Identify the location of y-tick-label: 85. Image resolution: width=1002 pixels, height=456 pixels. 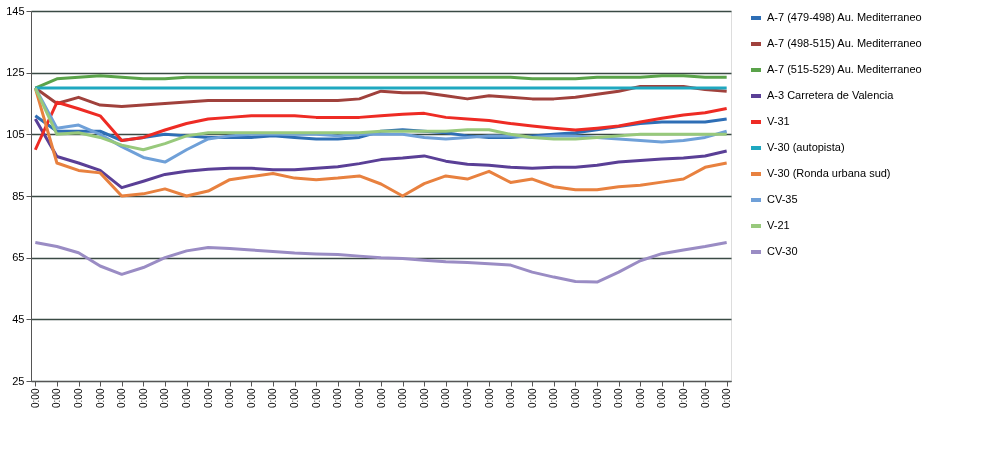
(18, 195).